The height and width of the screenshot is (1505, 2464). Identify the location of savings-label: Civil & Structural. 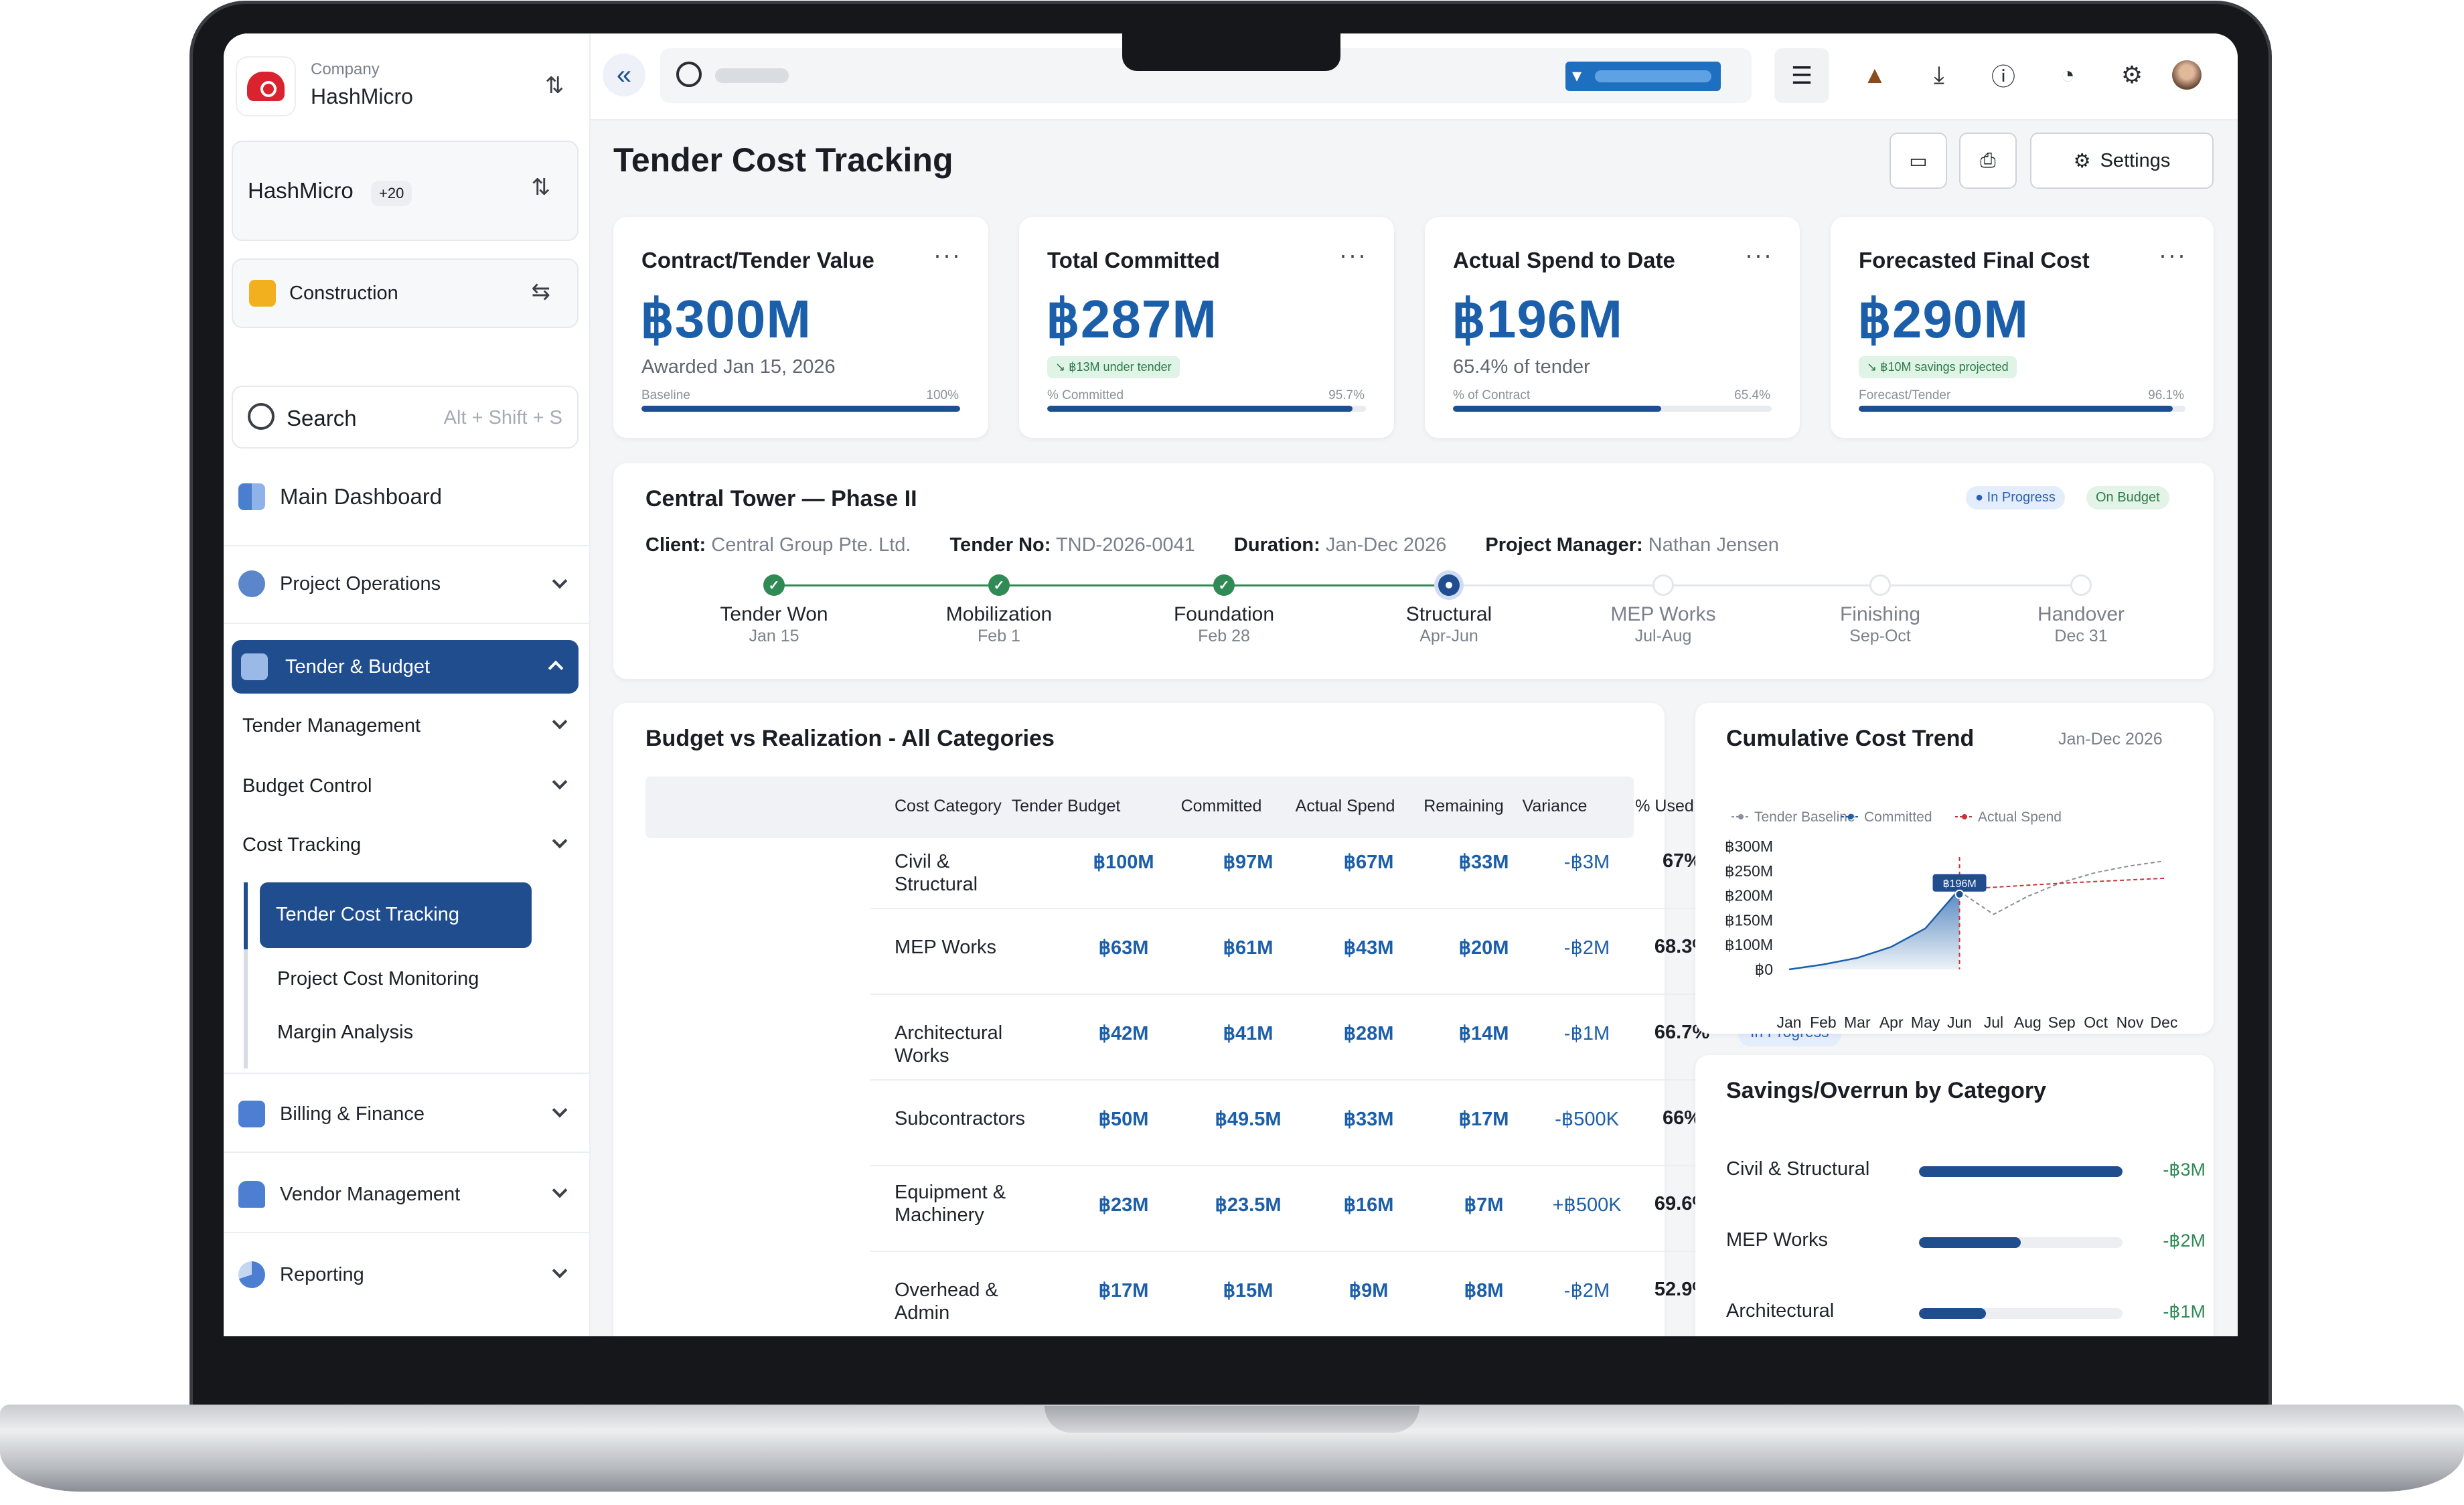
(1798, 1169).